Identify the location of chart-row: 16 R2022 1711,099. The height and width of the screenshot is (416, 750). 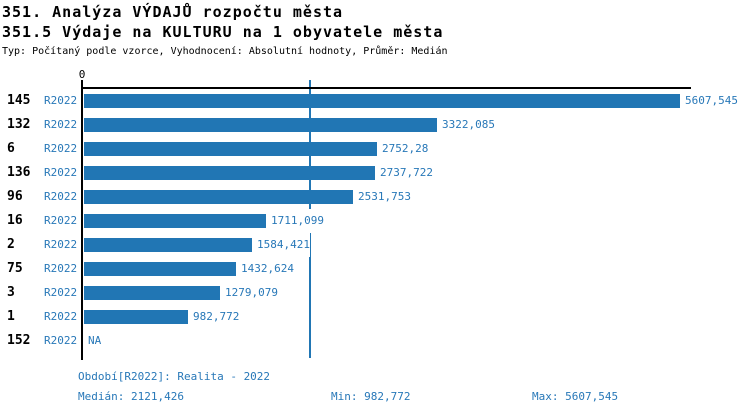
(375, 221).